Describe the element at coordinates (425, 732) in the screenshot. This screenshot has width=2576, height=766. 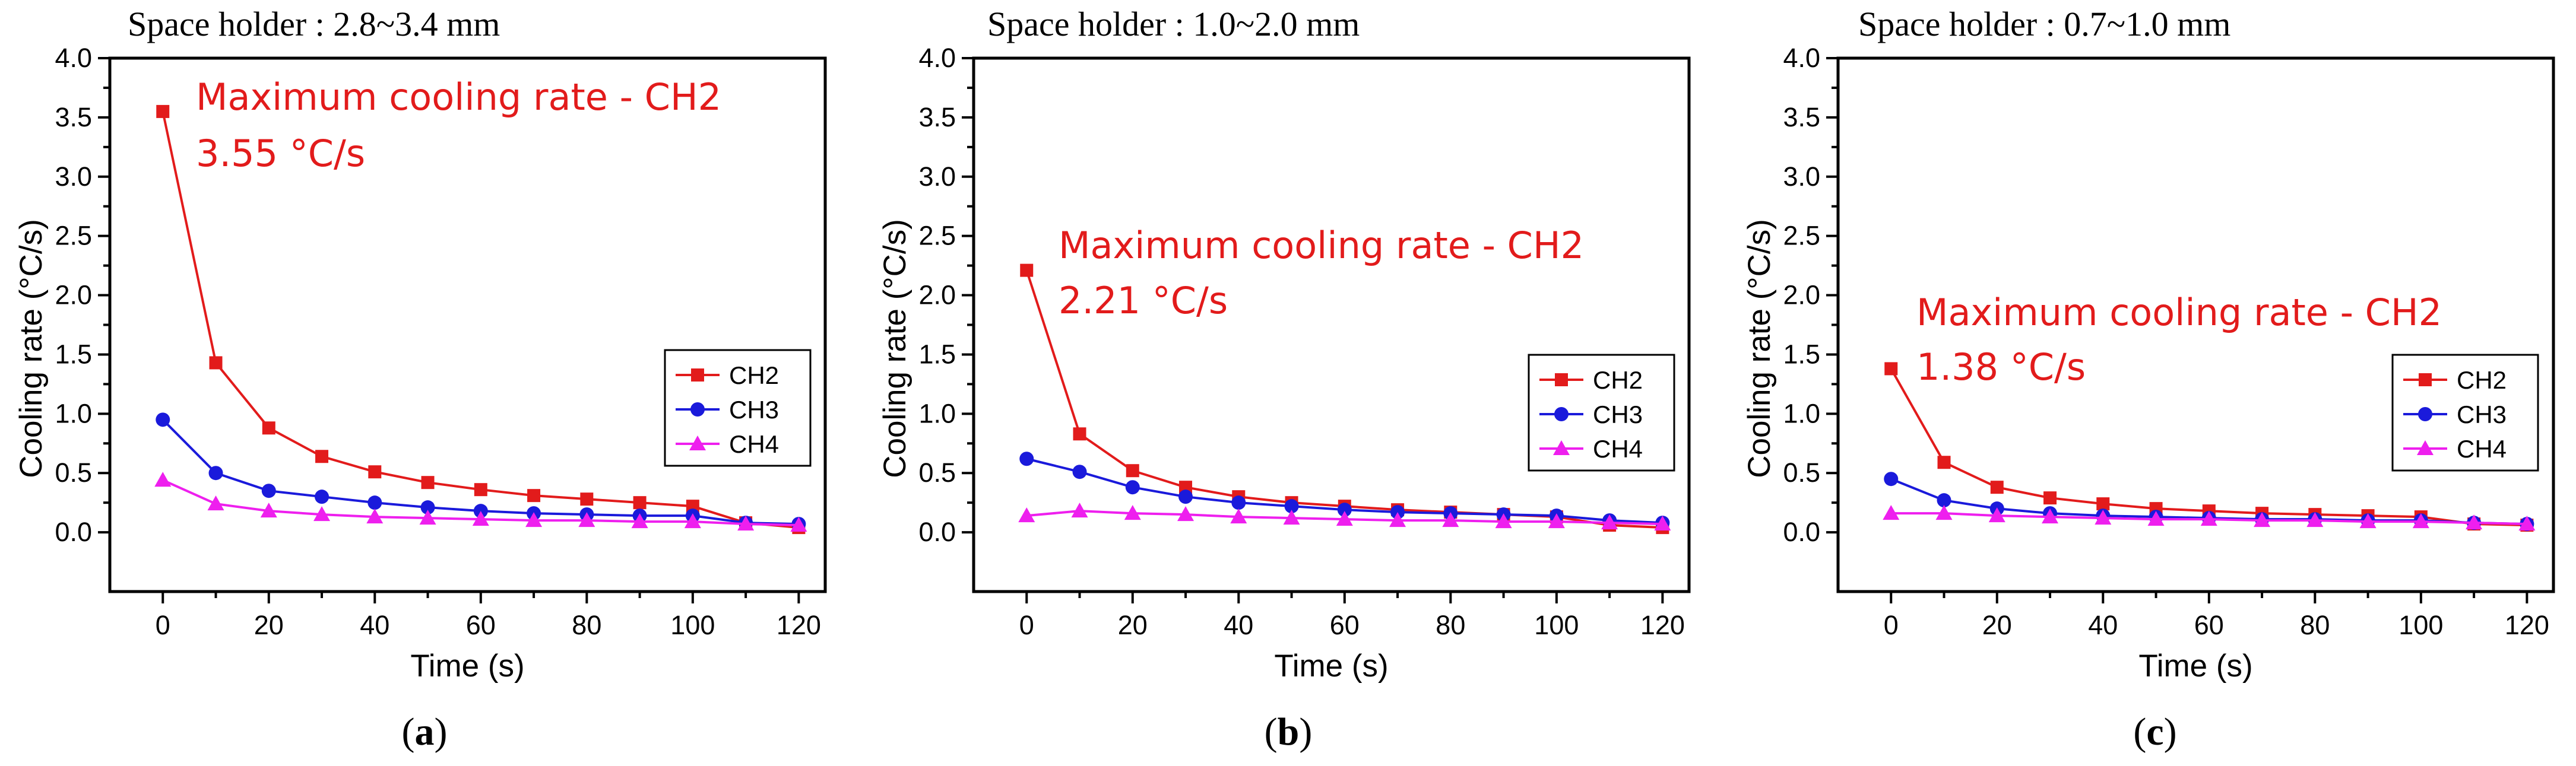
I see `panel-label: (a)` at that location.